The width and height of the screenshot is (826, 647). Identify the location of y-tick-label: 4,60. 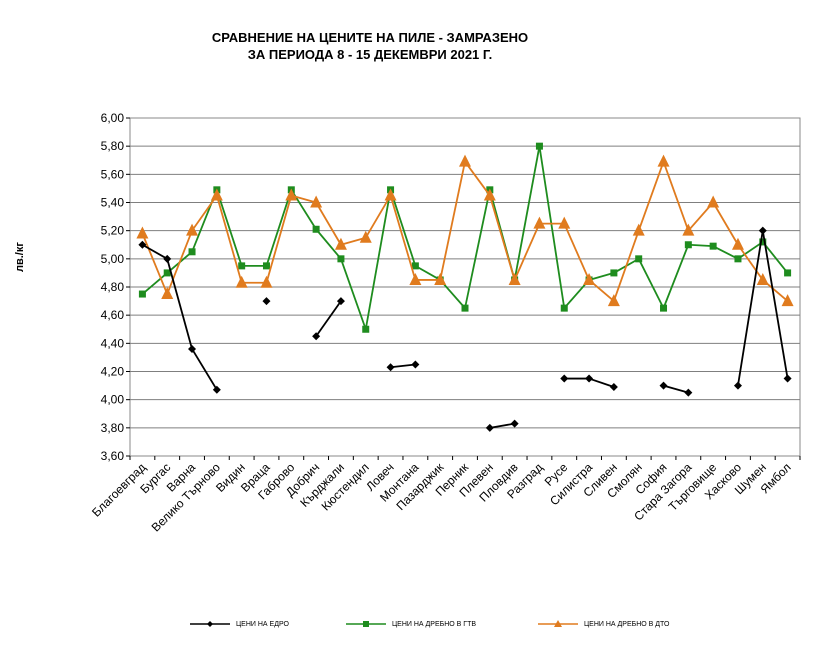
(113, 315).